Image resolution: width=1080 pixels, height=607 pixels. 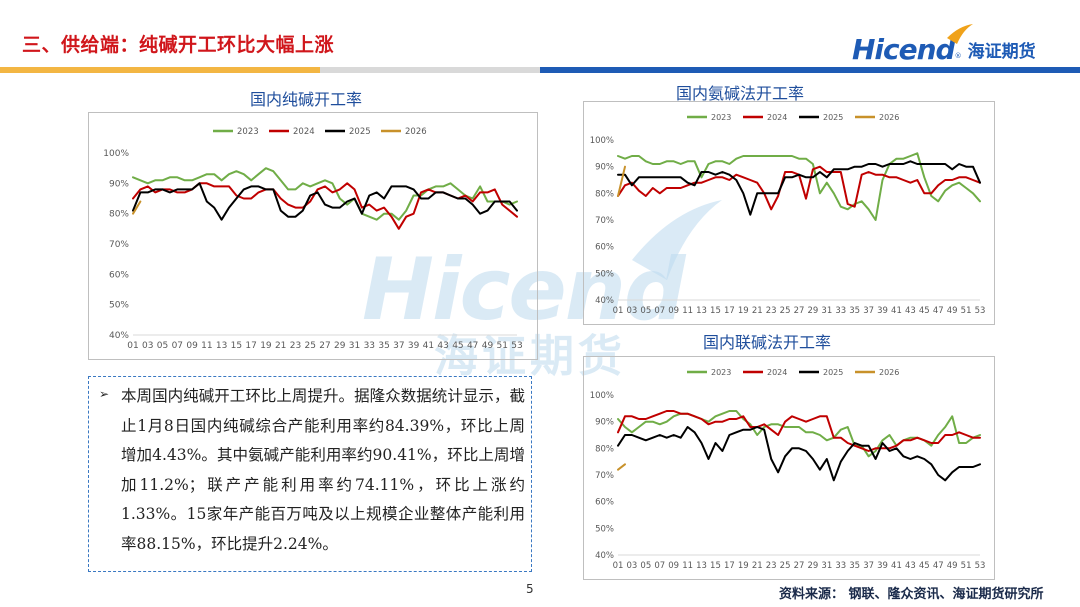 What do you see at coordinates (743, 566) in the screenshot?
I see `x-tick-label: 19` at bounding box center [743, 566].